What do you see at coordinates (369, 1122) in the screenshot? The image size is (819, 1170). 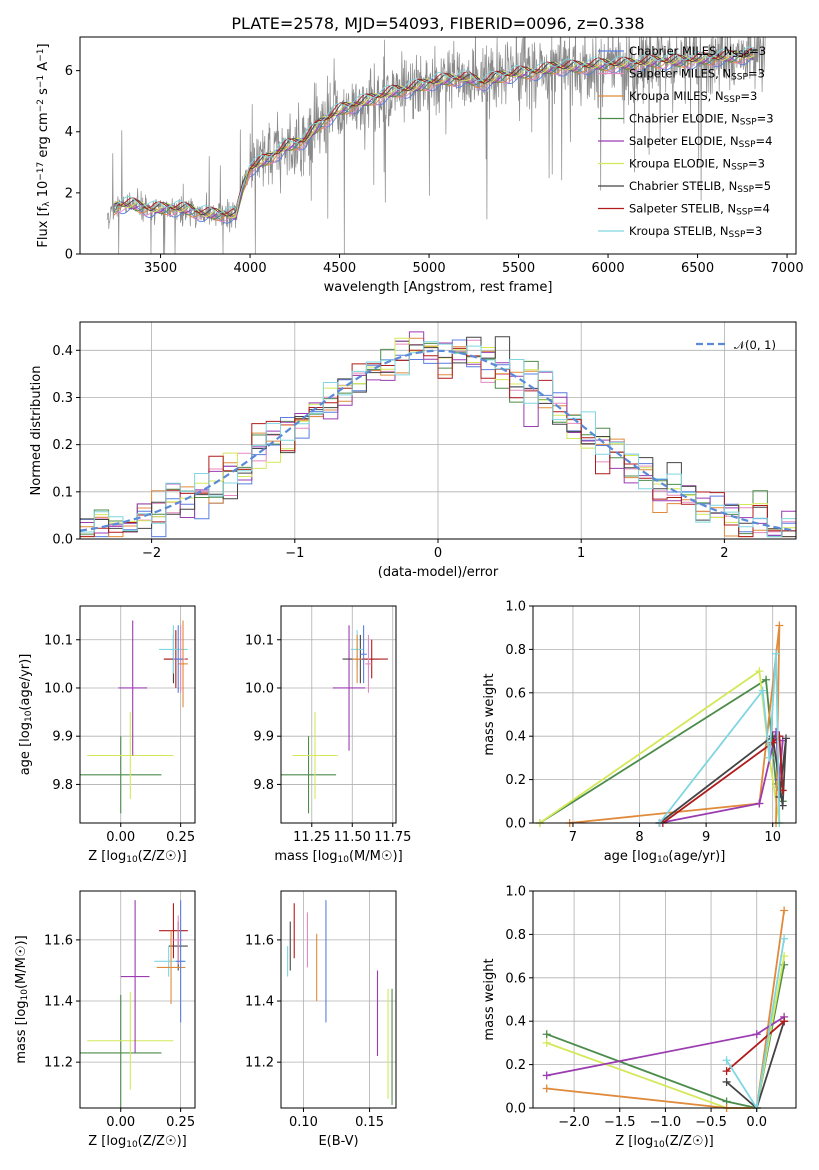 I see `x-tick-label: 0.15` at bounding box center [369, 1122].